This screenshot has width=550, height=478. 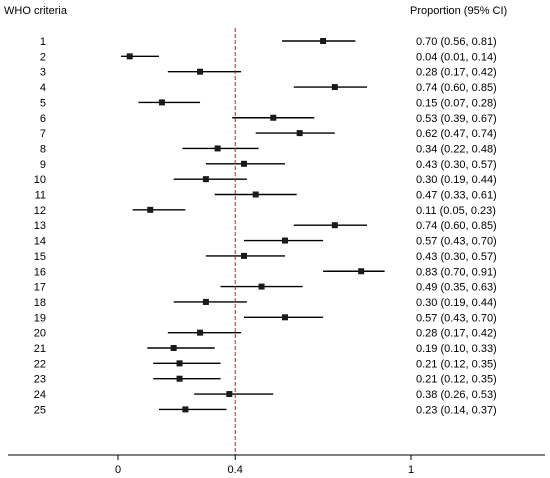 I want to click on row-label: 4, so click(x=43, y=88).